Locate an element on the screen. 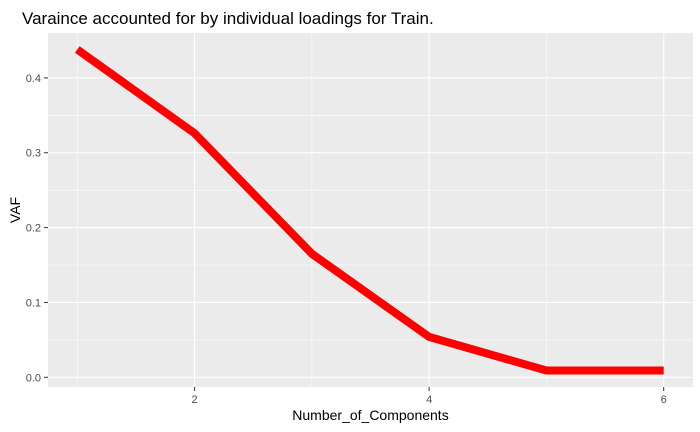  y-tick-label: 0.3 is located at coordinates (33, 154).